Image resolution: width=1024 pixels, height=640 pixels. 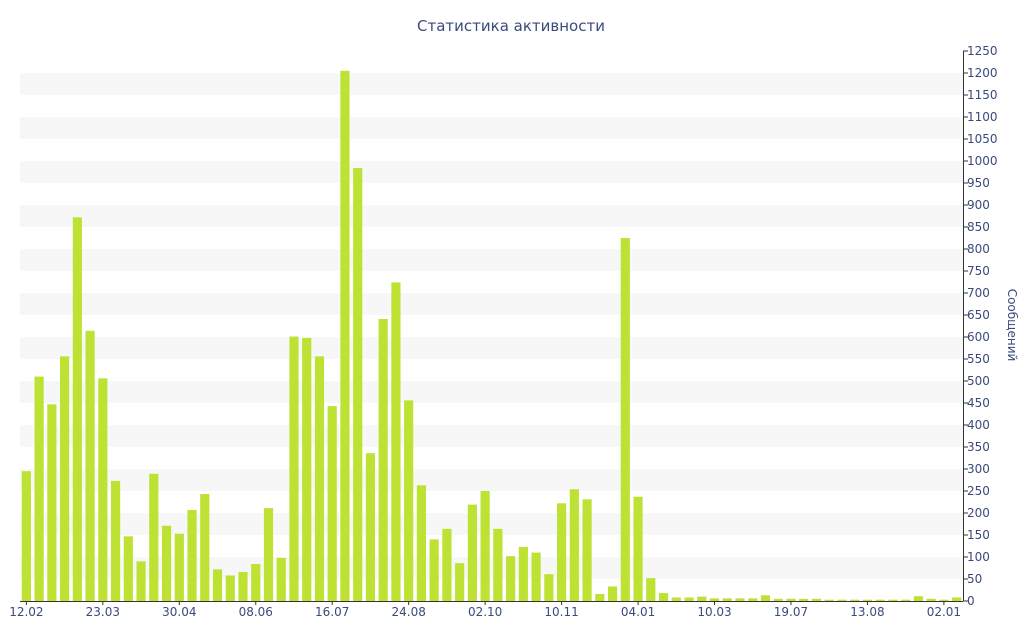 I want to click on y-axis-title: Сообщений, so click(x=1012, y=325).